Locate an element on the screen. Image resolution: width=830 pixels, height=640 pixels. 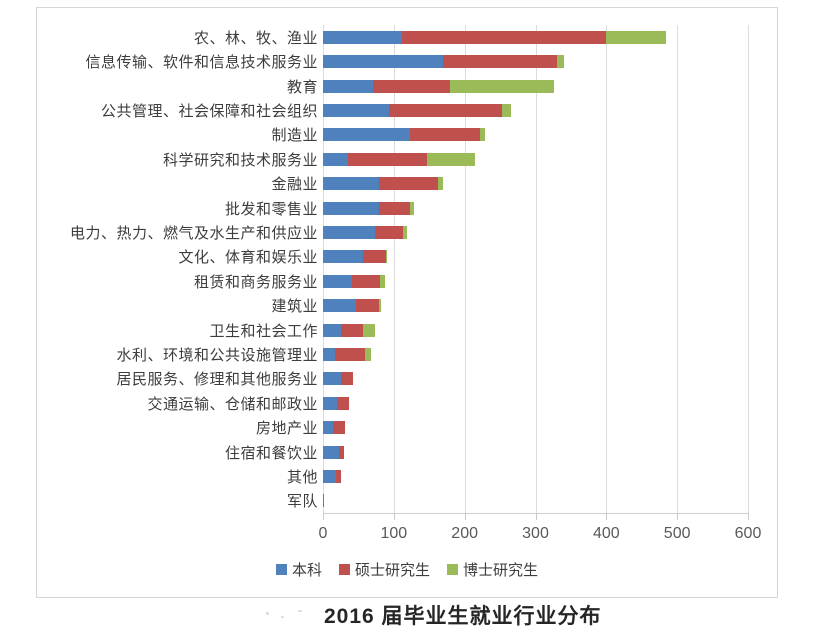
legend-item: 本科 is located at coordinates (298, 569).